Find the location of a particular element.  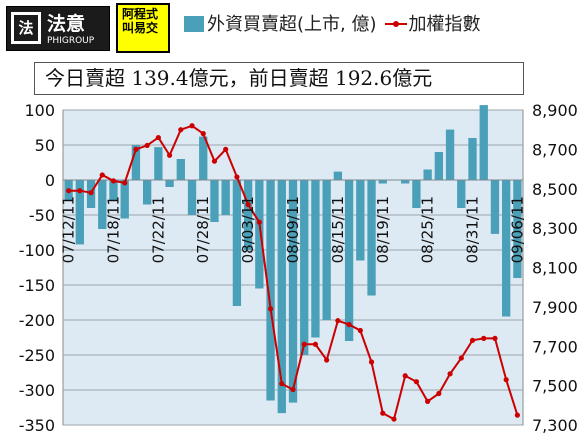

legend-bar-swatch is located at coordinates (194, 24).